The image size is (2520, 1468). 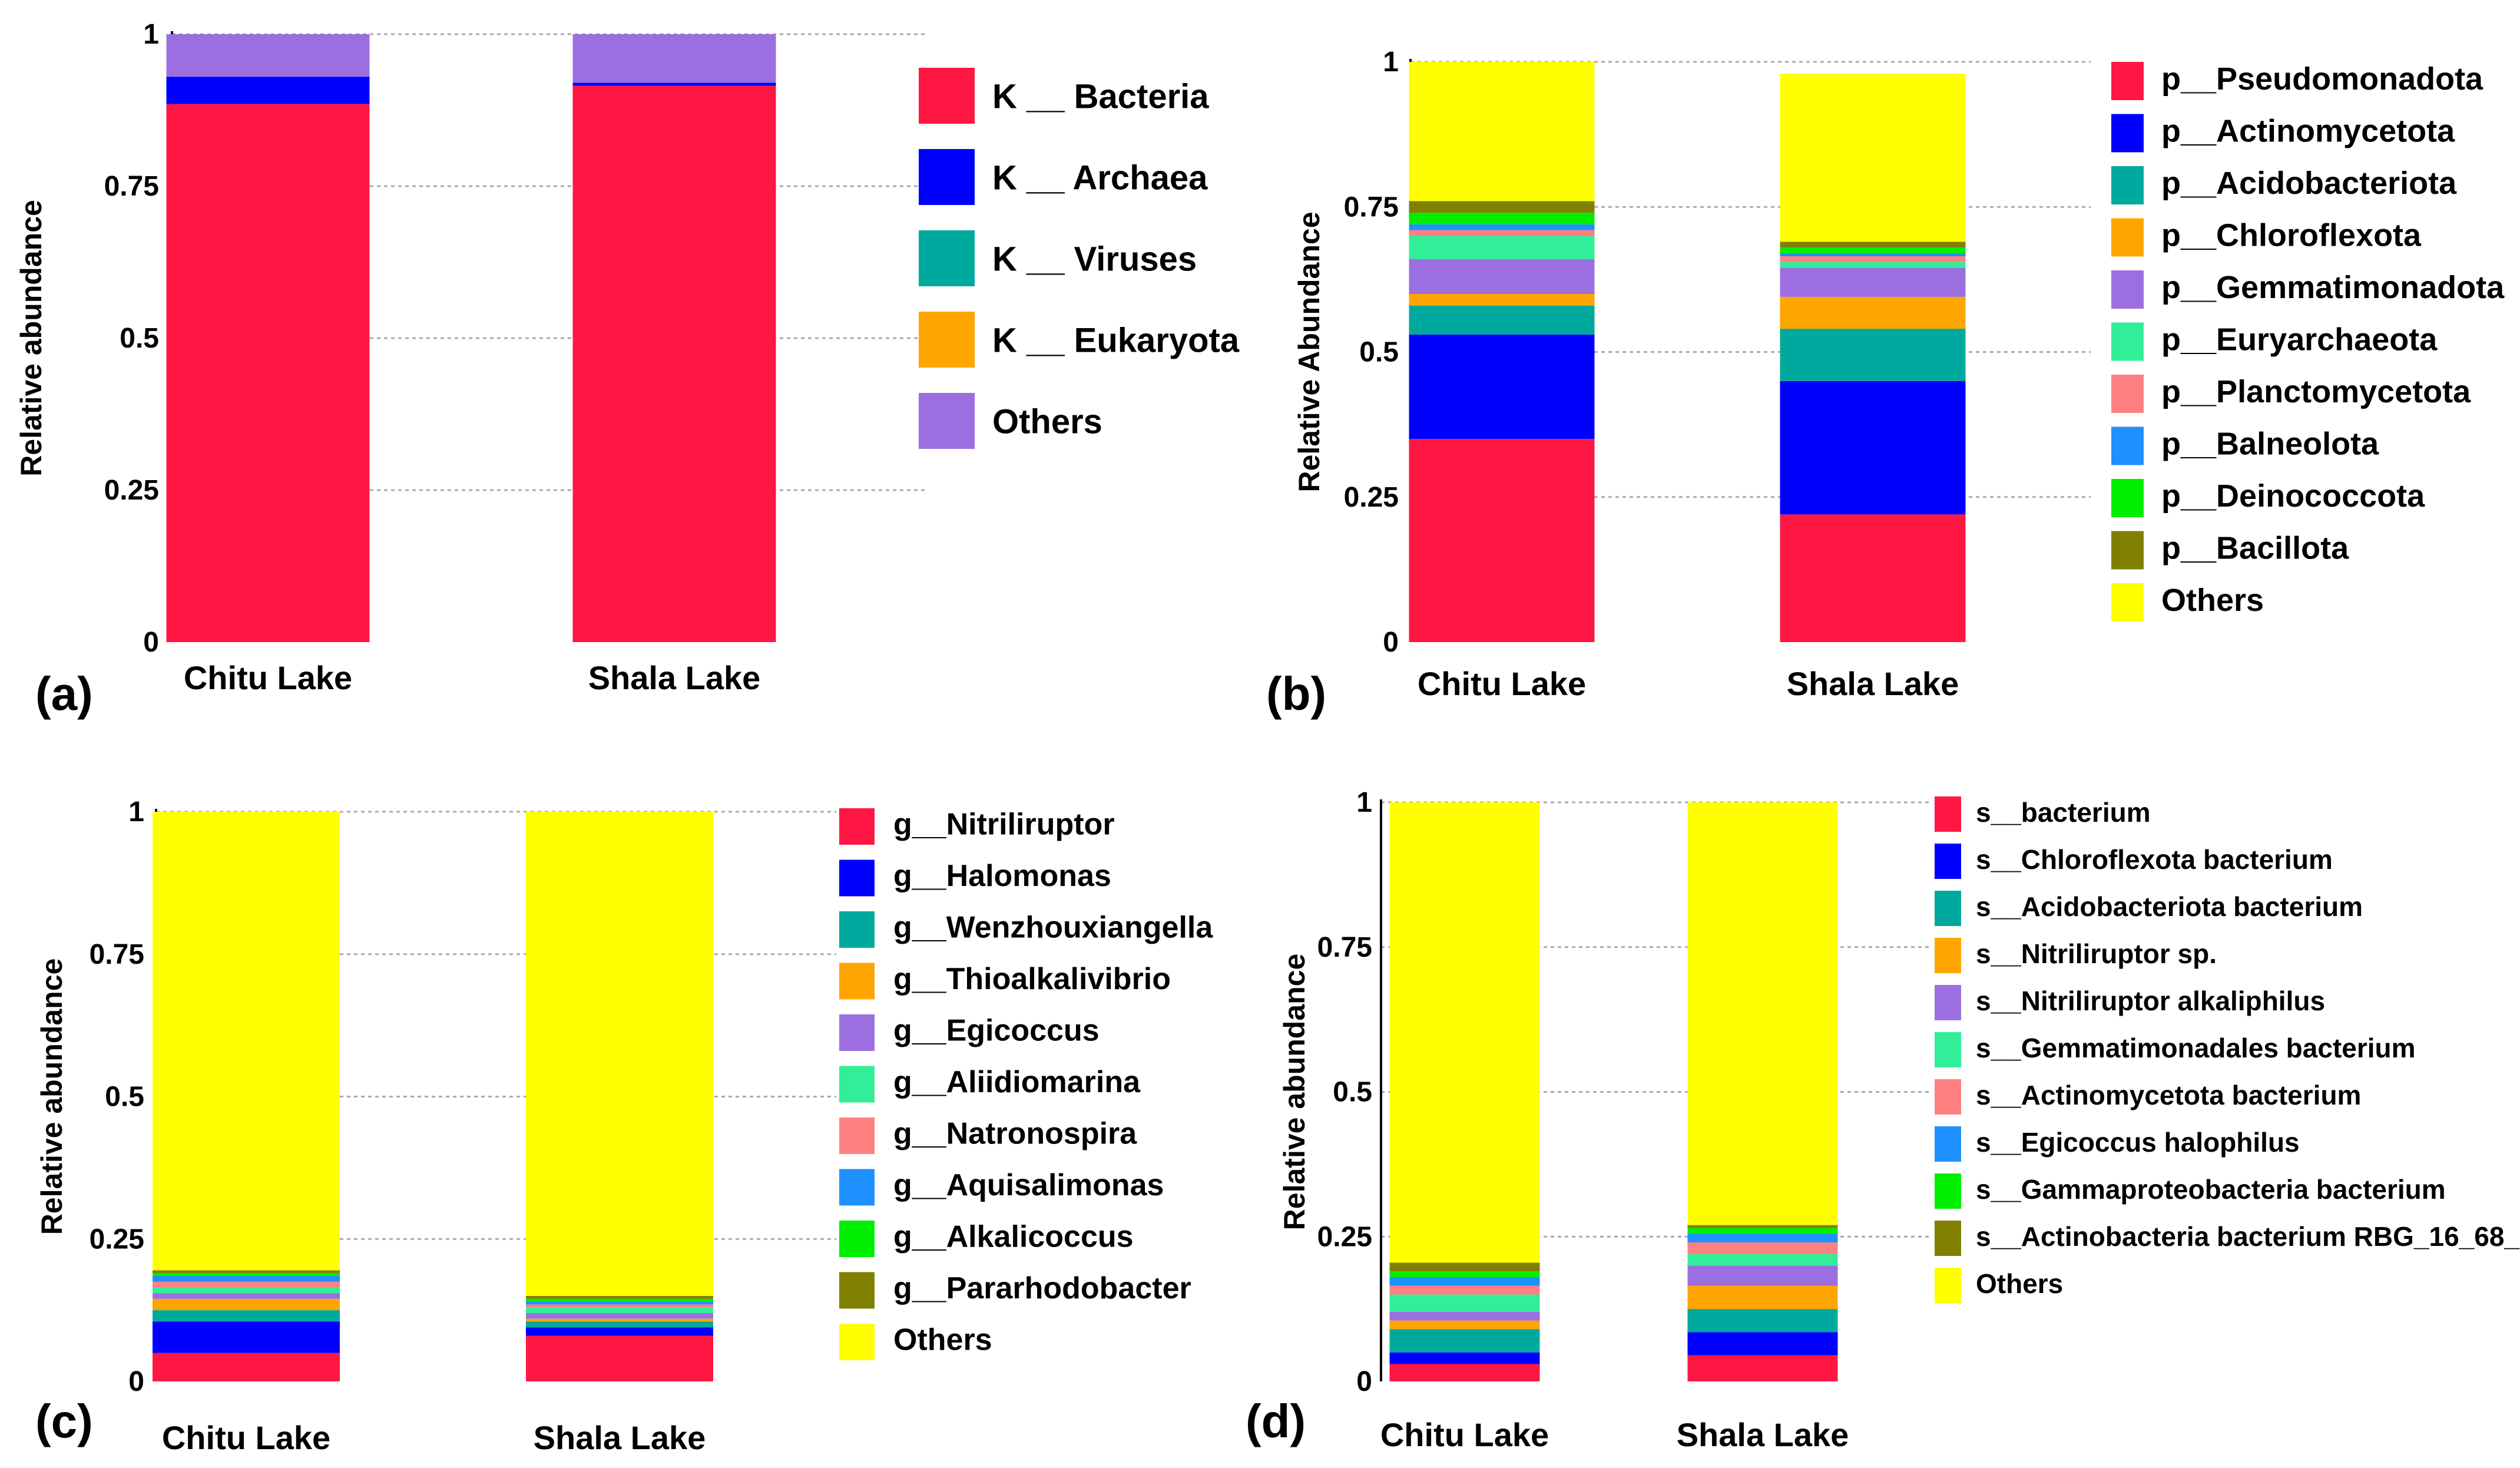 I want to click on legend-label: g__Aquisalimonas, so click(x=1028, y=1185).